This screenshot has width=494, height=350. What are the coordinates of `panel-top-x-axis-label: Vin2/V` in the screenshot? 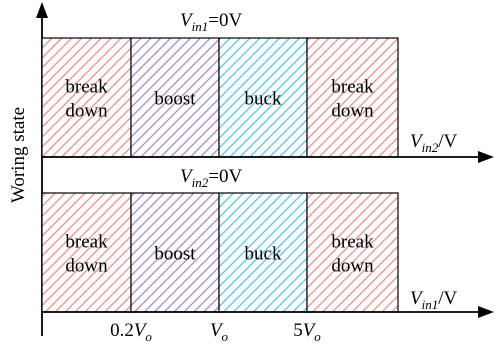 It's located at (434, 143).